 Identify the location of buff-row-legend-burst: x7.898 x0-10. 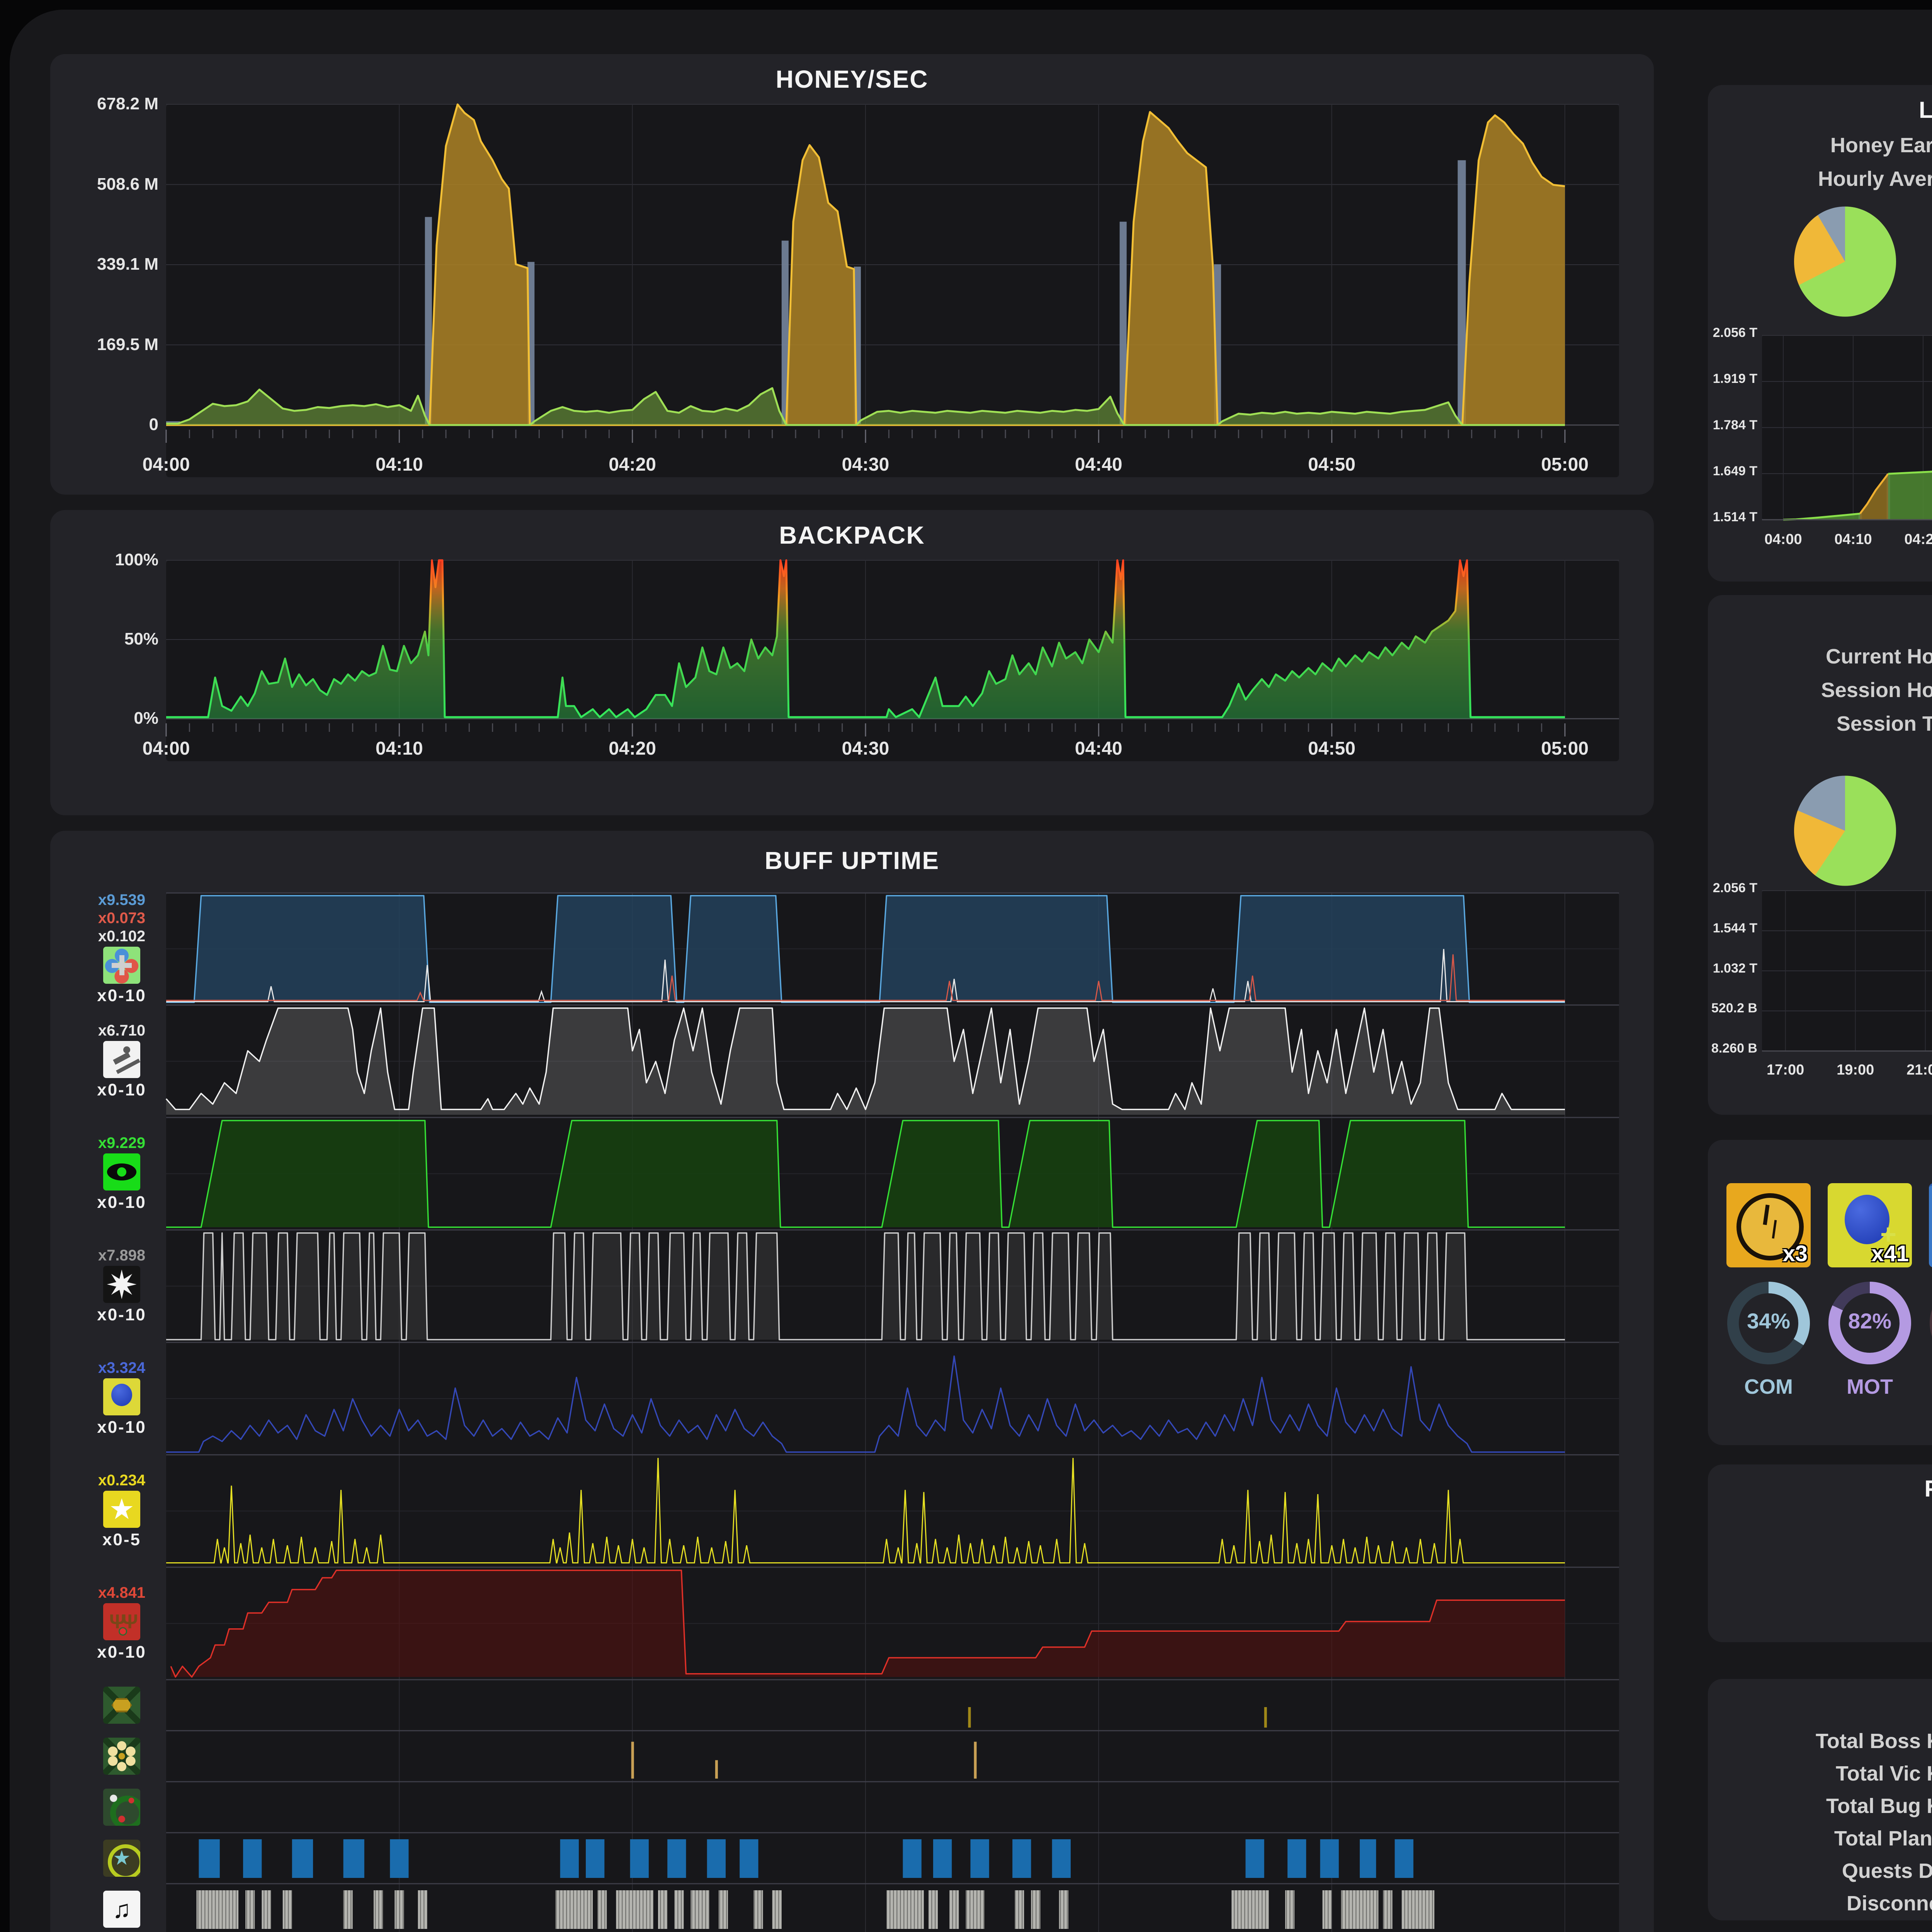
(121, 1286).